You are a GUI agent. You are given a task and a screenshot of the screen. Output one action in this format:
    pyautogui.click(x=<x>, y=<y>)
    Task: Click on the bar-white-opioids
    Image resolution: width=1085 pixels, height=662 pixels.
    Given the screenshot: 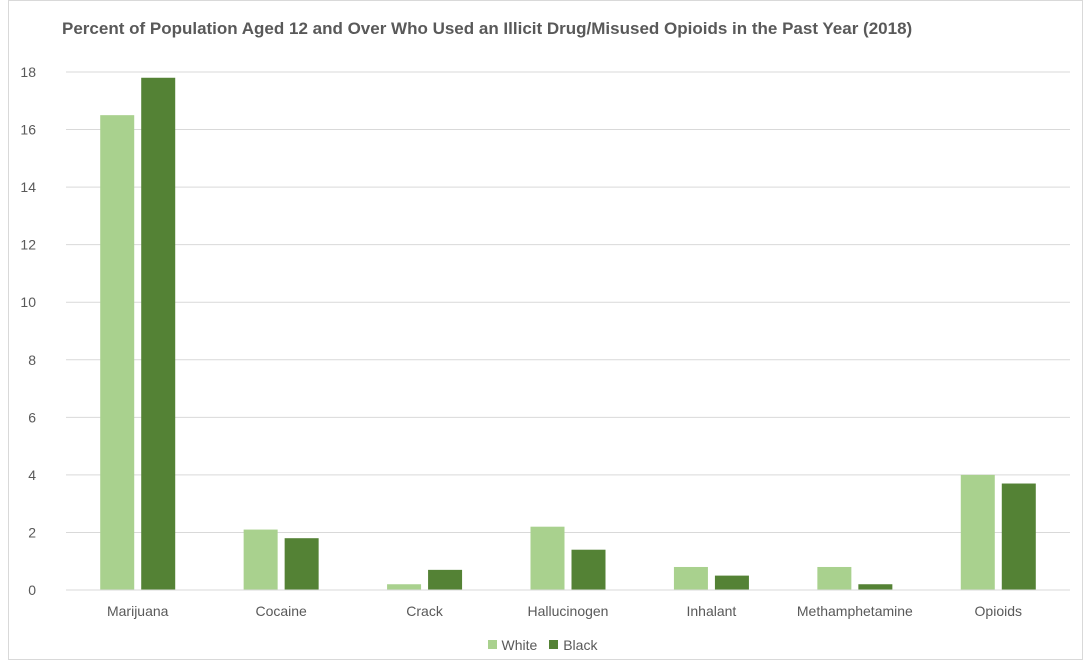 What is the action you would take?
    pyautogui.click(x=977, y=532)
    